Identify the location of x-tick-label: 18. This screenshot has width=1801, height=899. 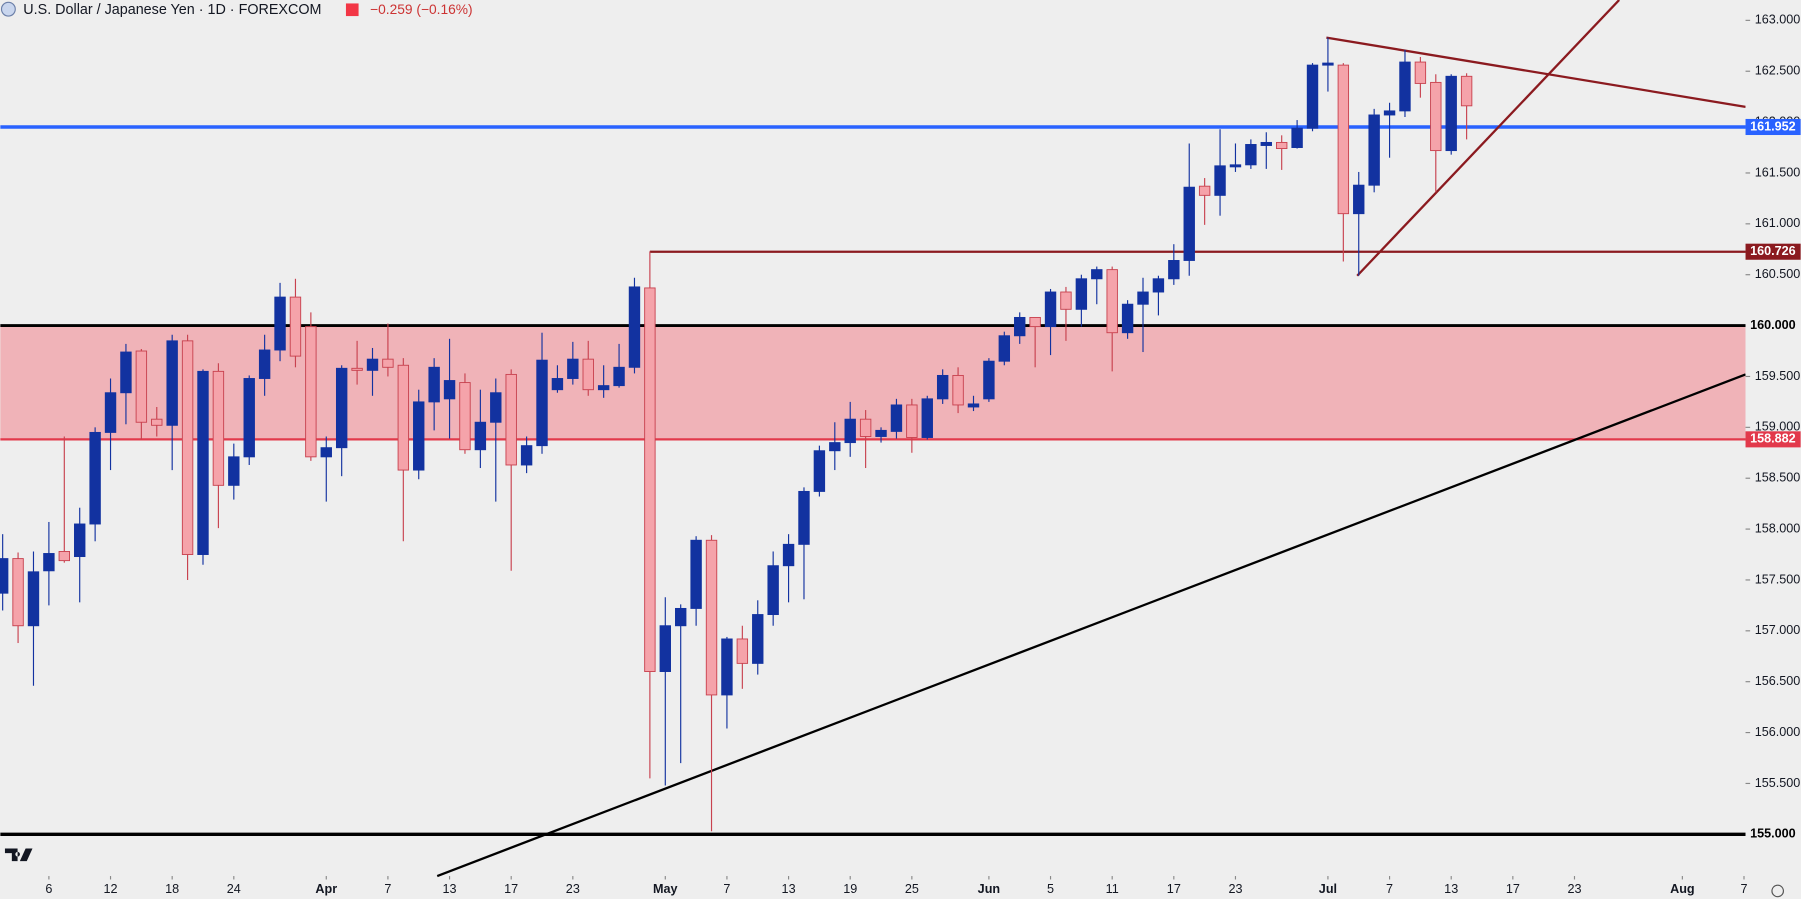
(172, 889).